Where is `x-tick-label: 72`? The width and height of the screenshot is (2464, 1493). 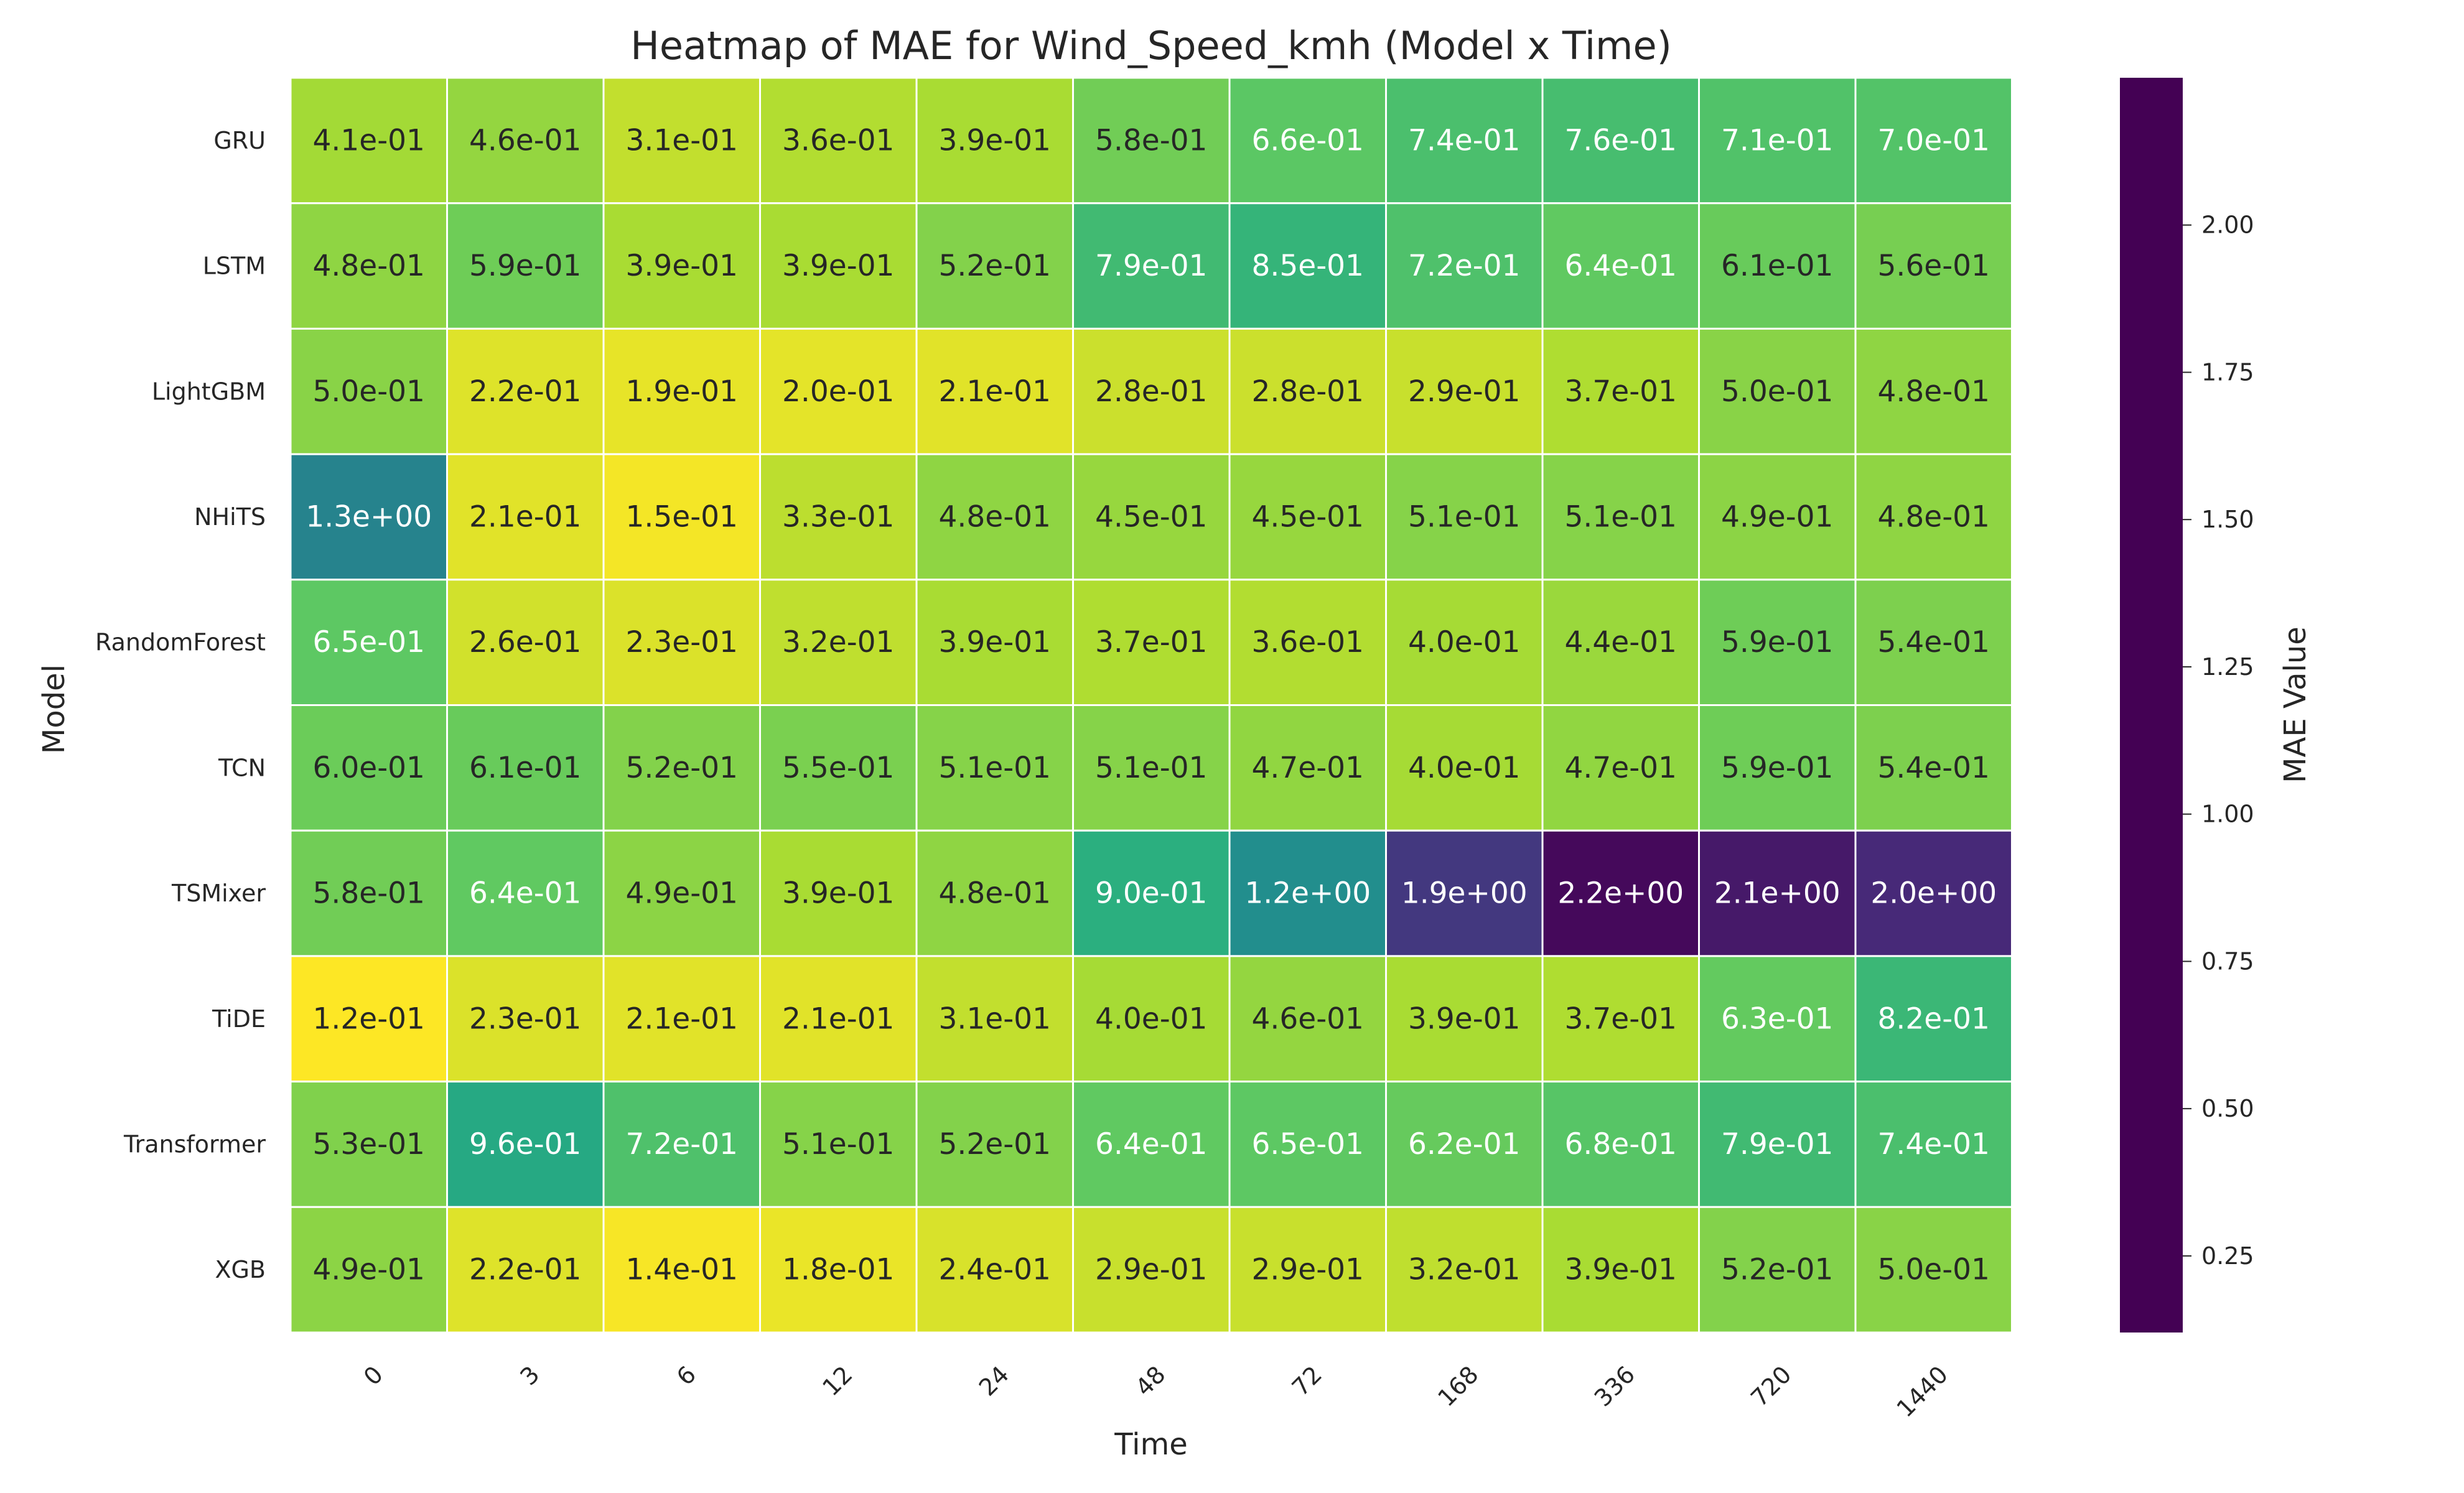 x-tick-label: 72 is located at coordinates (1307, 1380).